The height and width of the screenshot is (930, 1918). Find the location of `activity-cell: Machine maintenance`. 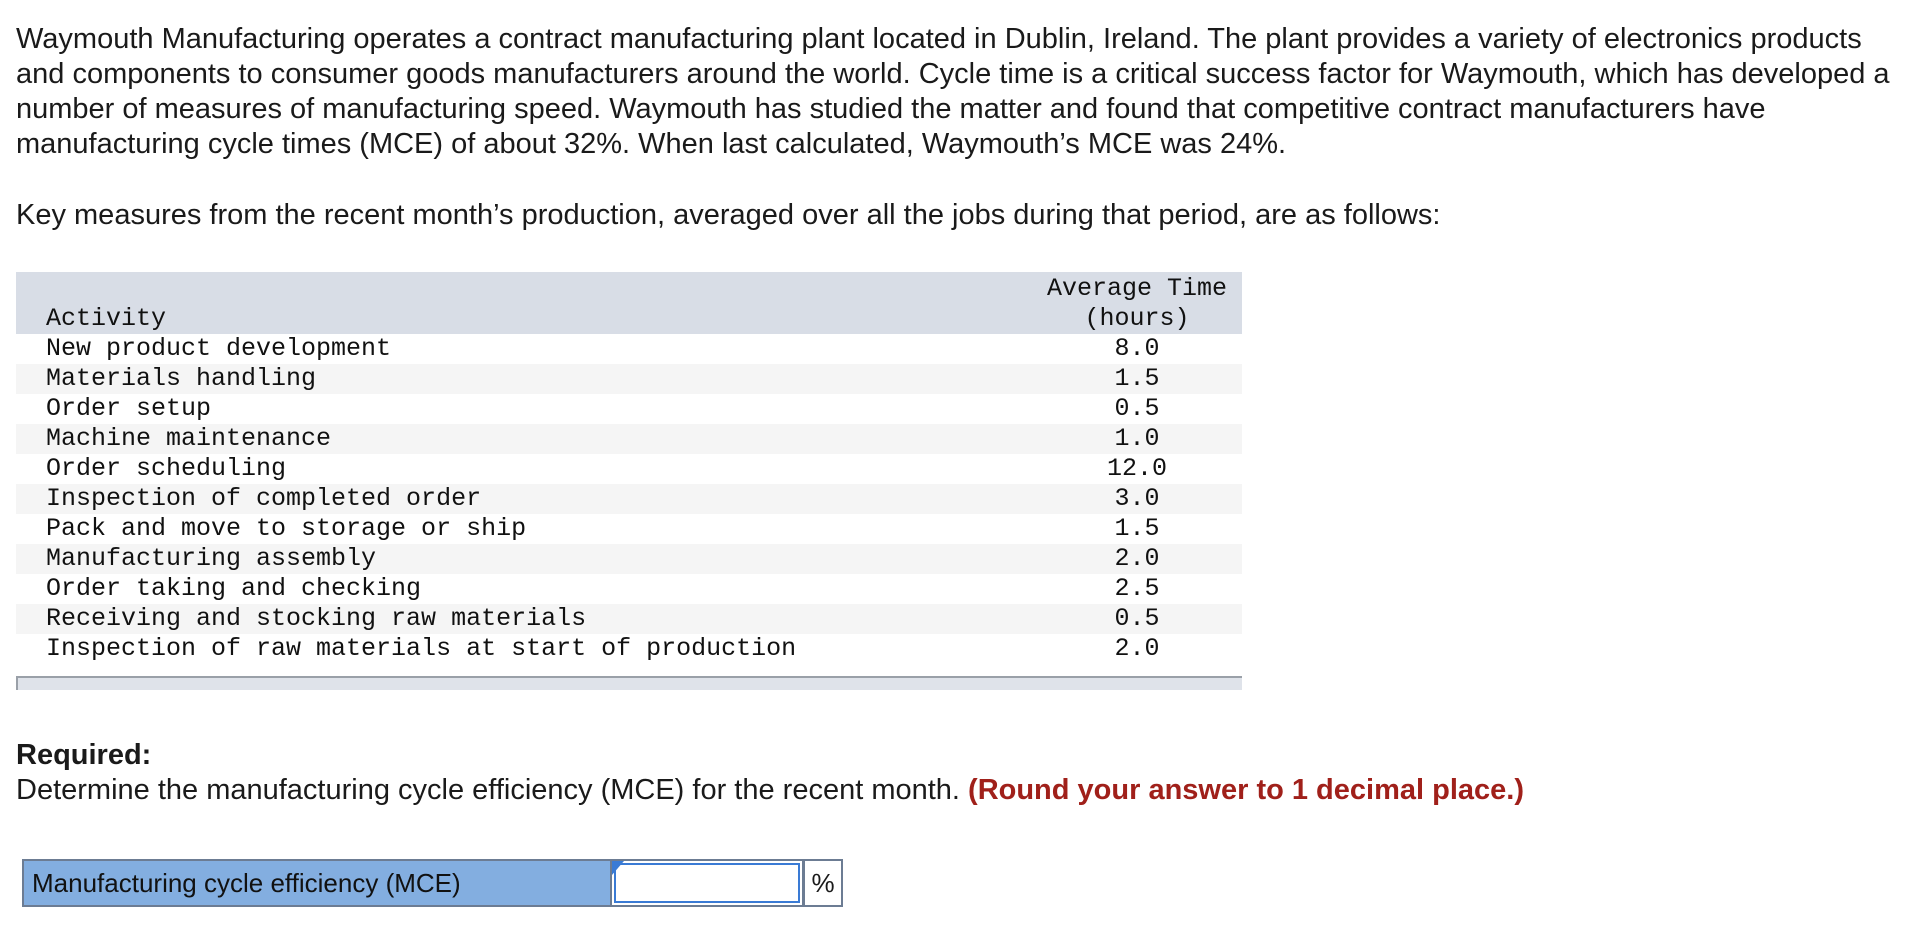

activity-cell: Machine maintenance is located at coordinates (189, 438).